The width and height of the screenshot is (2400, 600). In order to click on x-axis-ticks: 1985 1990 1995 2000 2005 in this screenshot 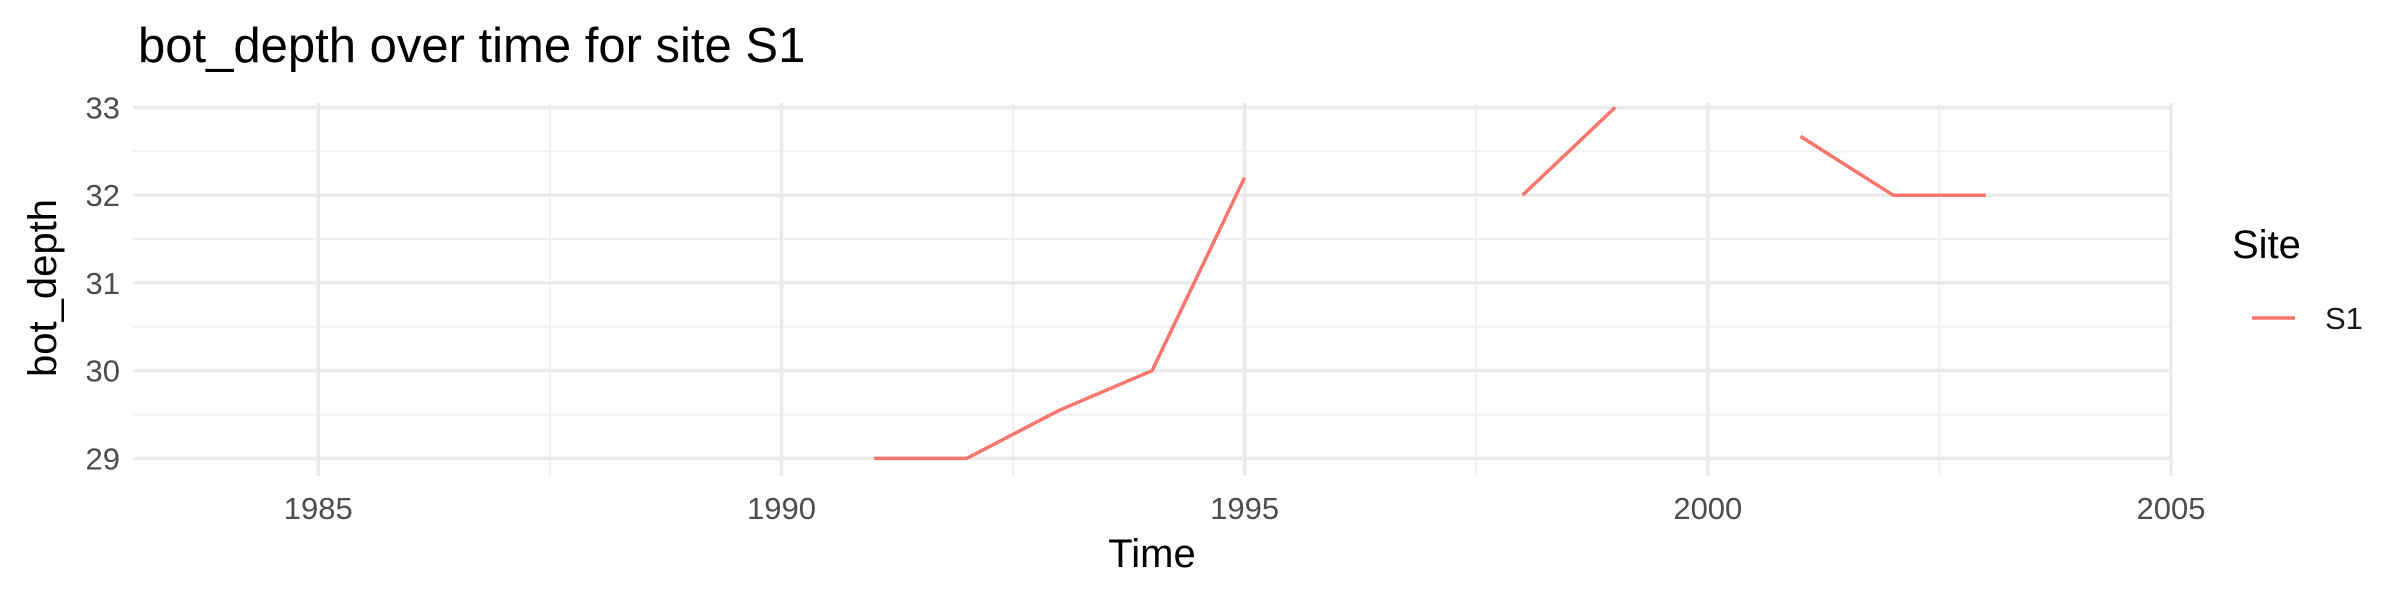, I will do `click(1245, 508)`.